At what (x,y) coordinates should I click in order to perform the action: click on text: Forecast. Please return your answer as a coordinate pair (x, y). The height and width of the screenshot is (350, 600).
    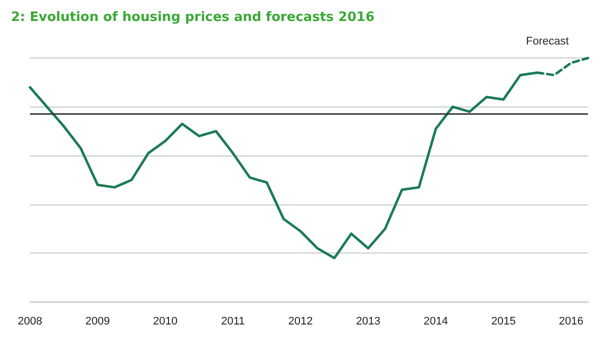
    Looking at the image, I should click on (547, 42).